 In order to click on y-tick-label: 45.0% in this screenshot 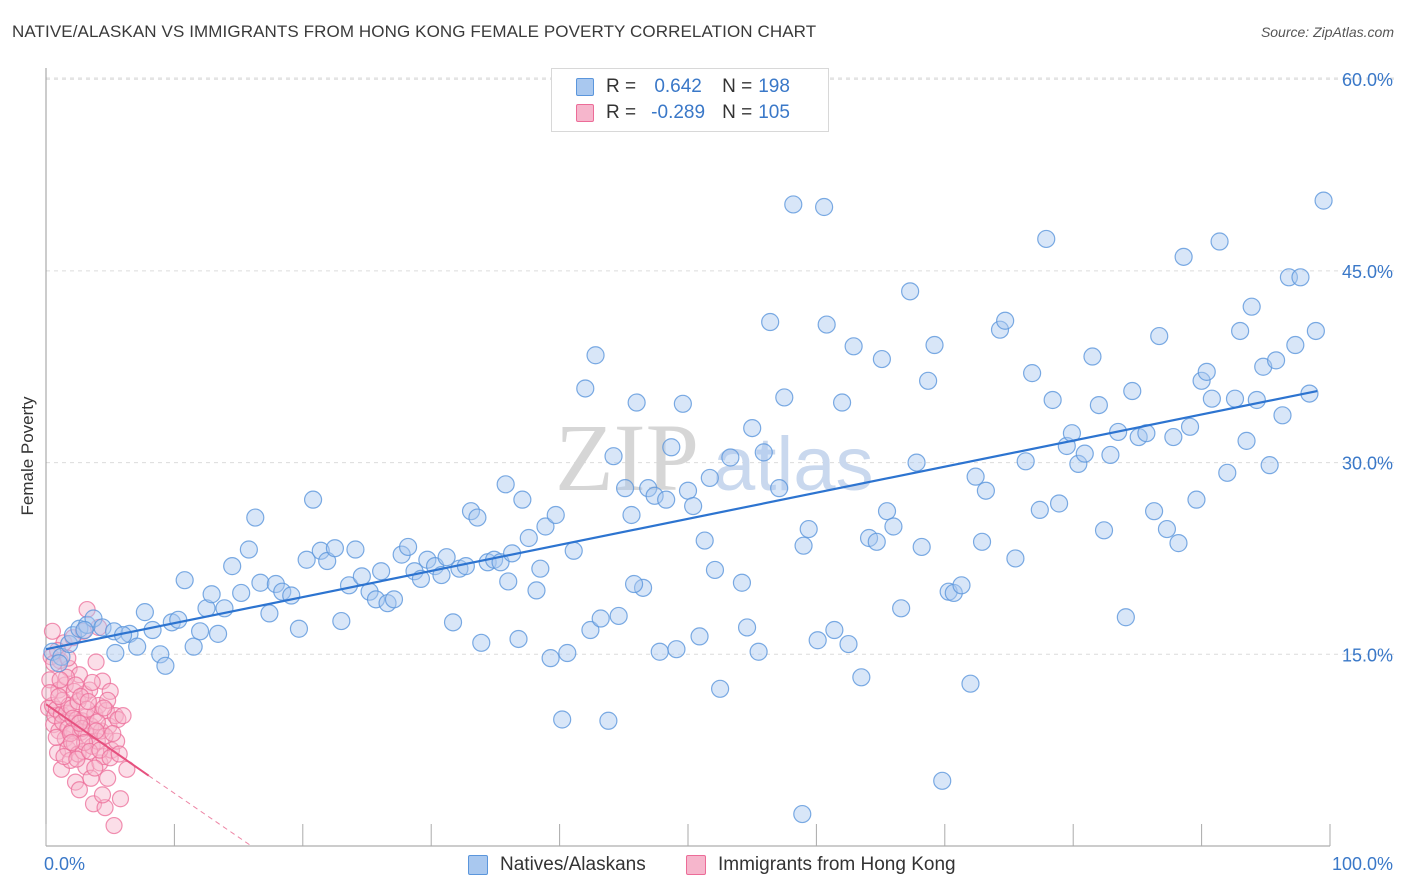, I will do `click(1367, 272)`.